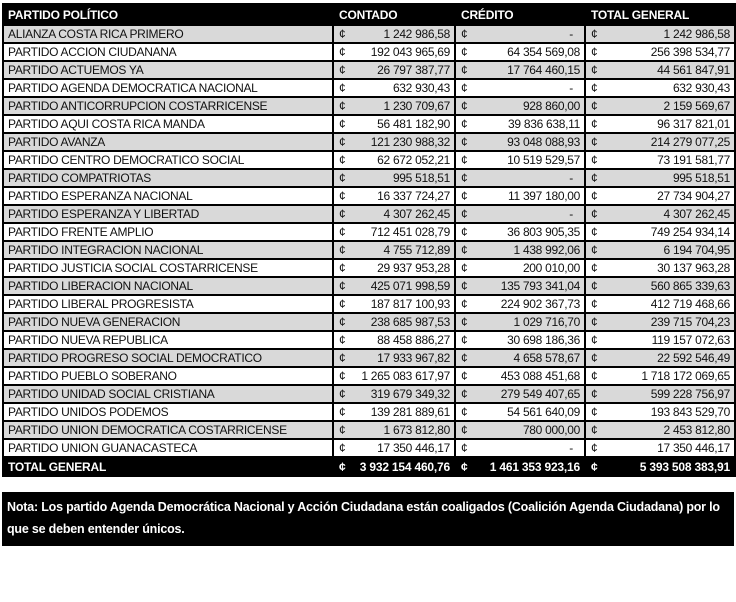  Describe the element at coordinates (413, 196) in the screenshot. I see `contado-value: 16 337 724,27` at that location.